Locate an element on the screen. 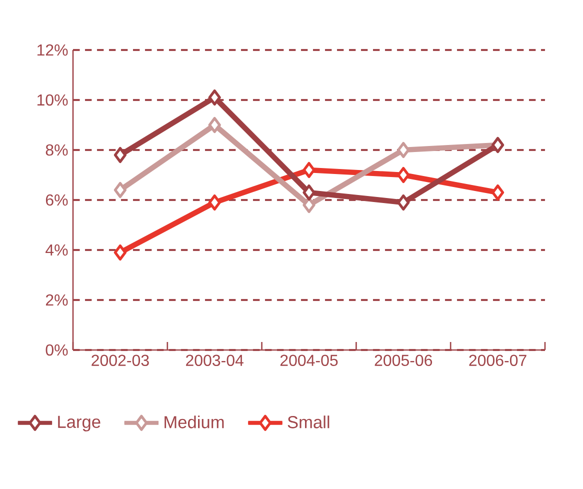 The width and height of the screenshot is (583, 489). x-tick-label: 2006-07 is located at coordinates (497, 360).